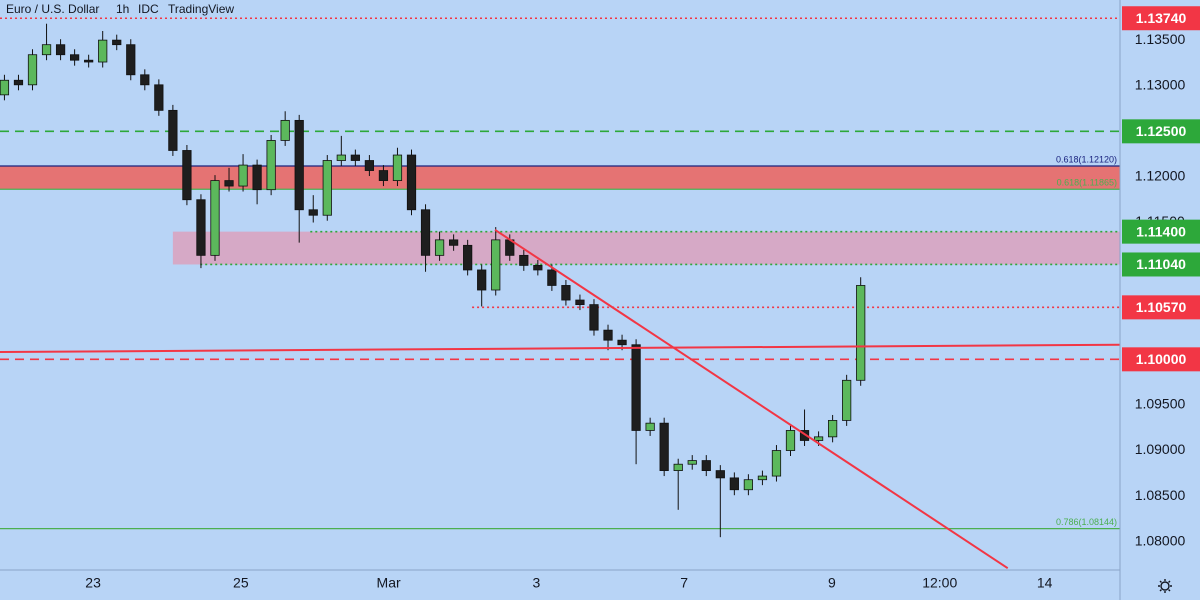 This screenshot has width=1200, height=600. Describe the element at coordinates (201, 9) in the screenshot. I see `brand: TradingView` at that location.